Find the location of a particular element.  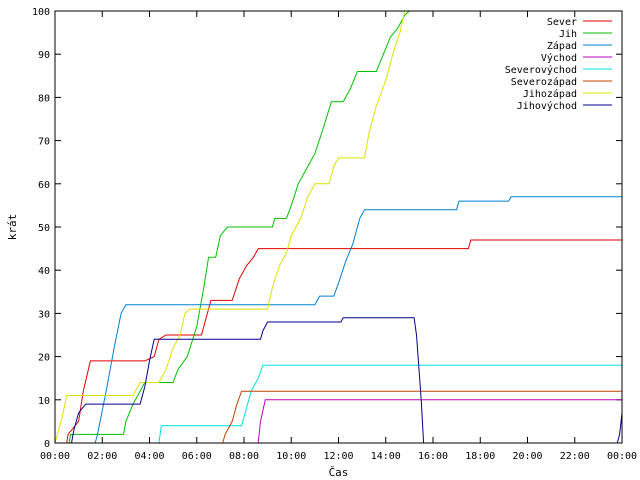

y-tick-label: 70 is located at coordinates (44, 142).